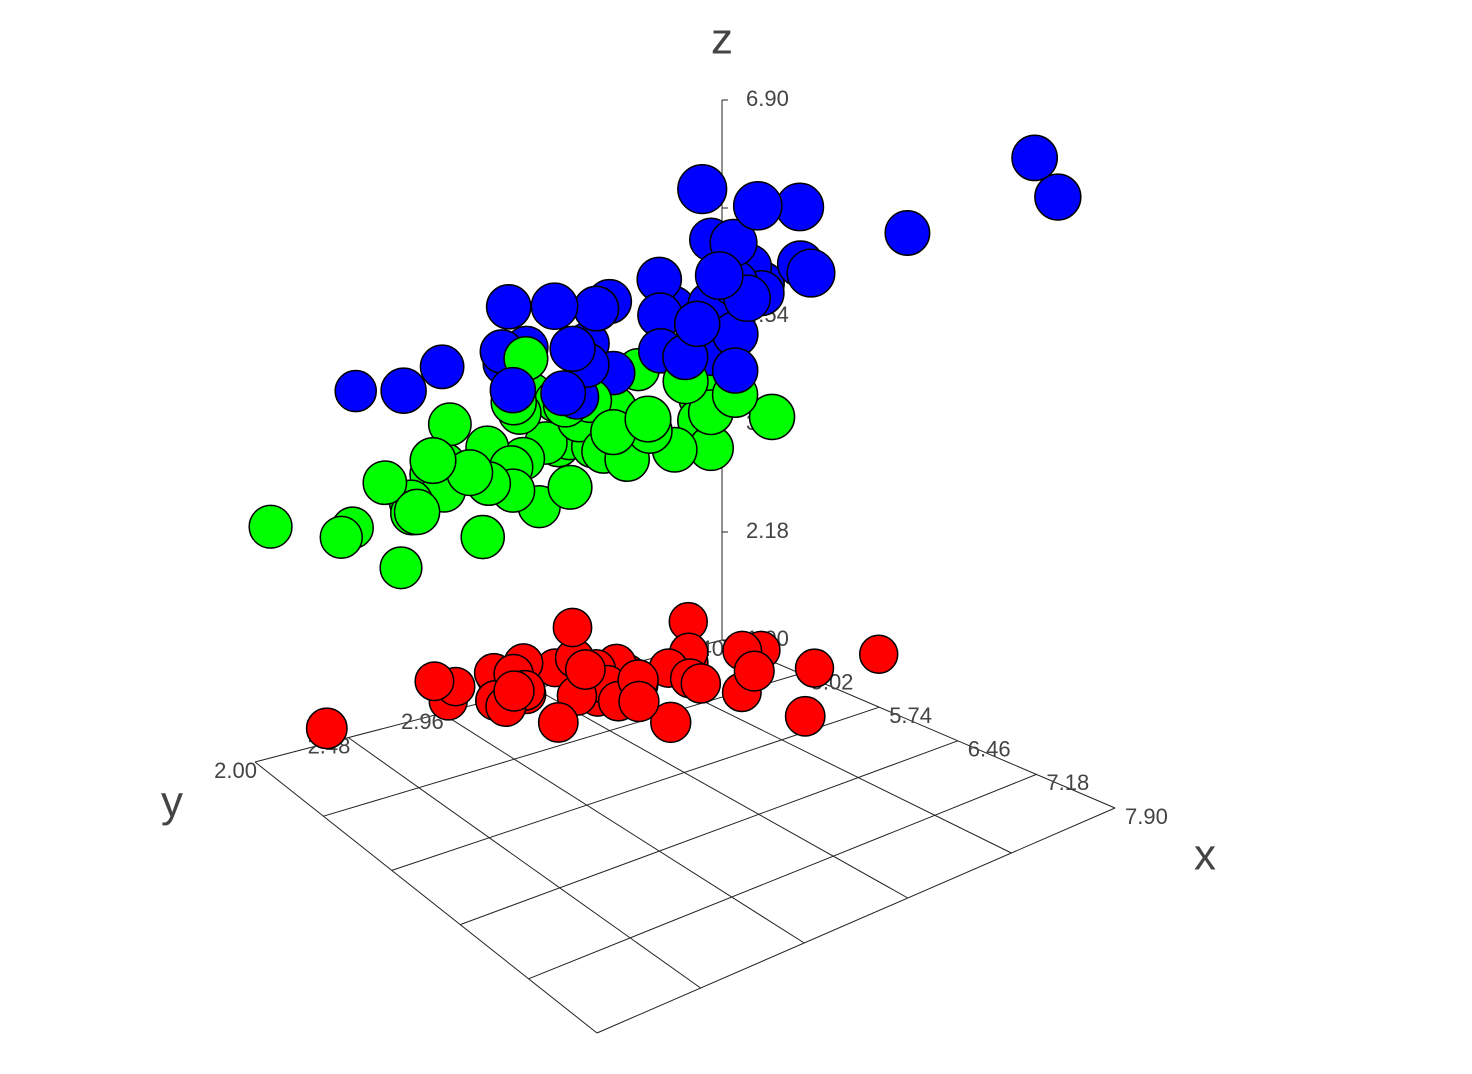  What do you see at coordinates (1205, 855) in the screenshot?
I see `x-axis-title: x` at bounding box center [1205, 855].